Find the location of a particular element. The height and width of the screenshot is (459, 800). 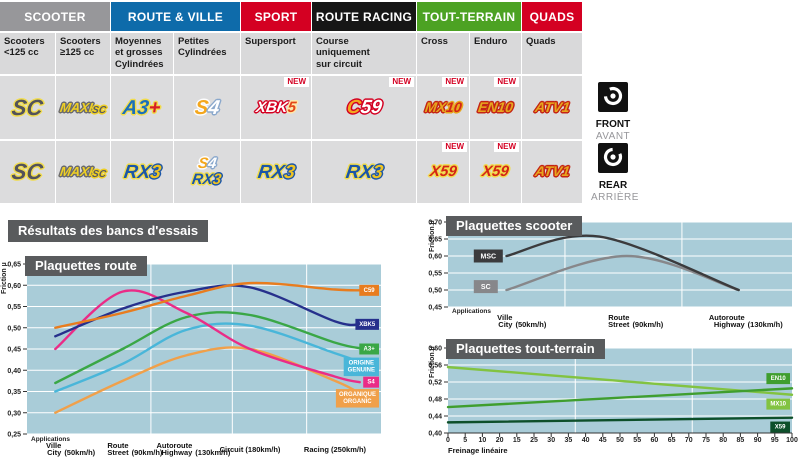

tt-xtick: 40 is located at coordinates (586, 440).